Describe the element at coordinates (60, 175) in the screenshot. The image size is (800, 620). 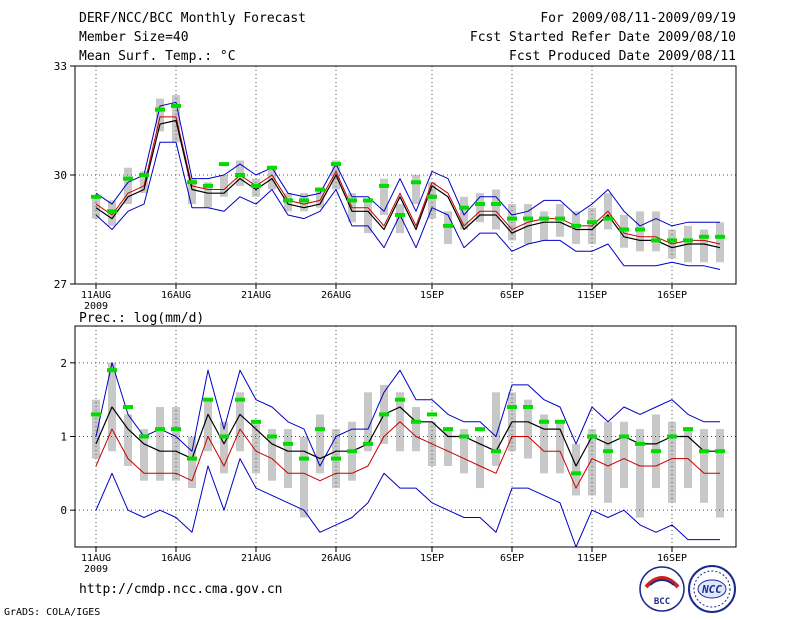
I see `temp-y-tick-label: 30` at that location.